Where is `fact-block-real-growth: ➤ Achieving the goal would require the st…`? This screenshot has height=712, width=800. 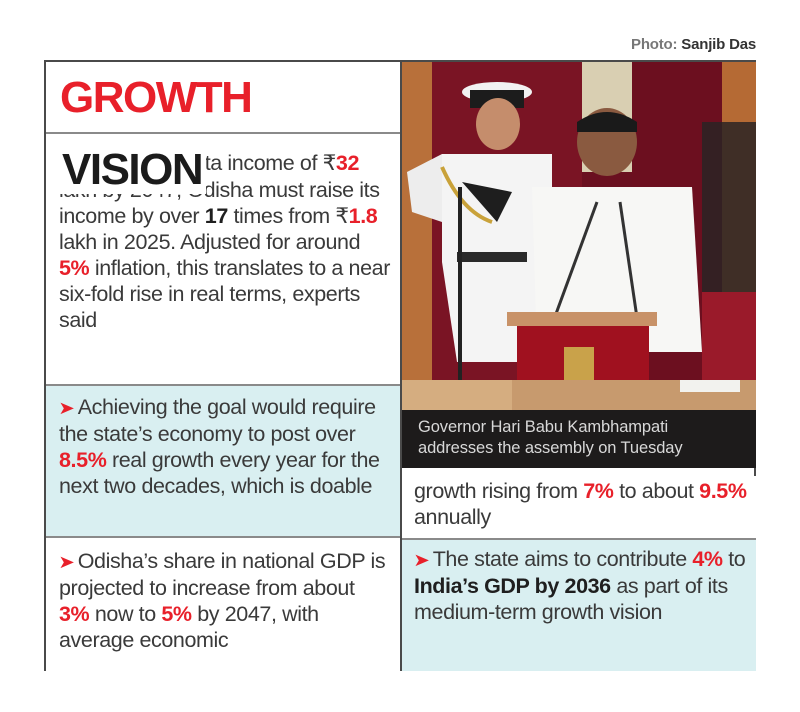 fact-block-real-growth: ➤ Achieving the goal would require the st… is located at coordinates (223, 461).